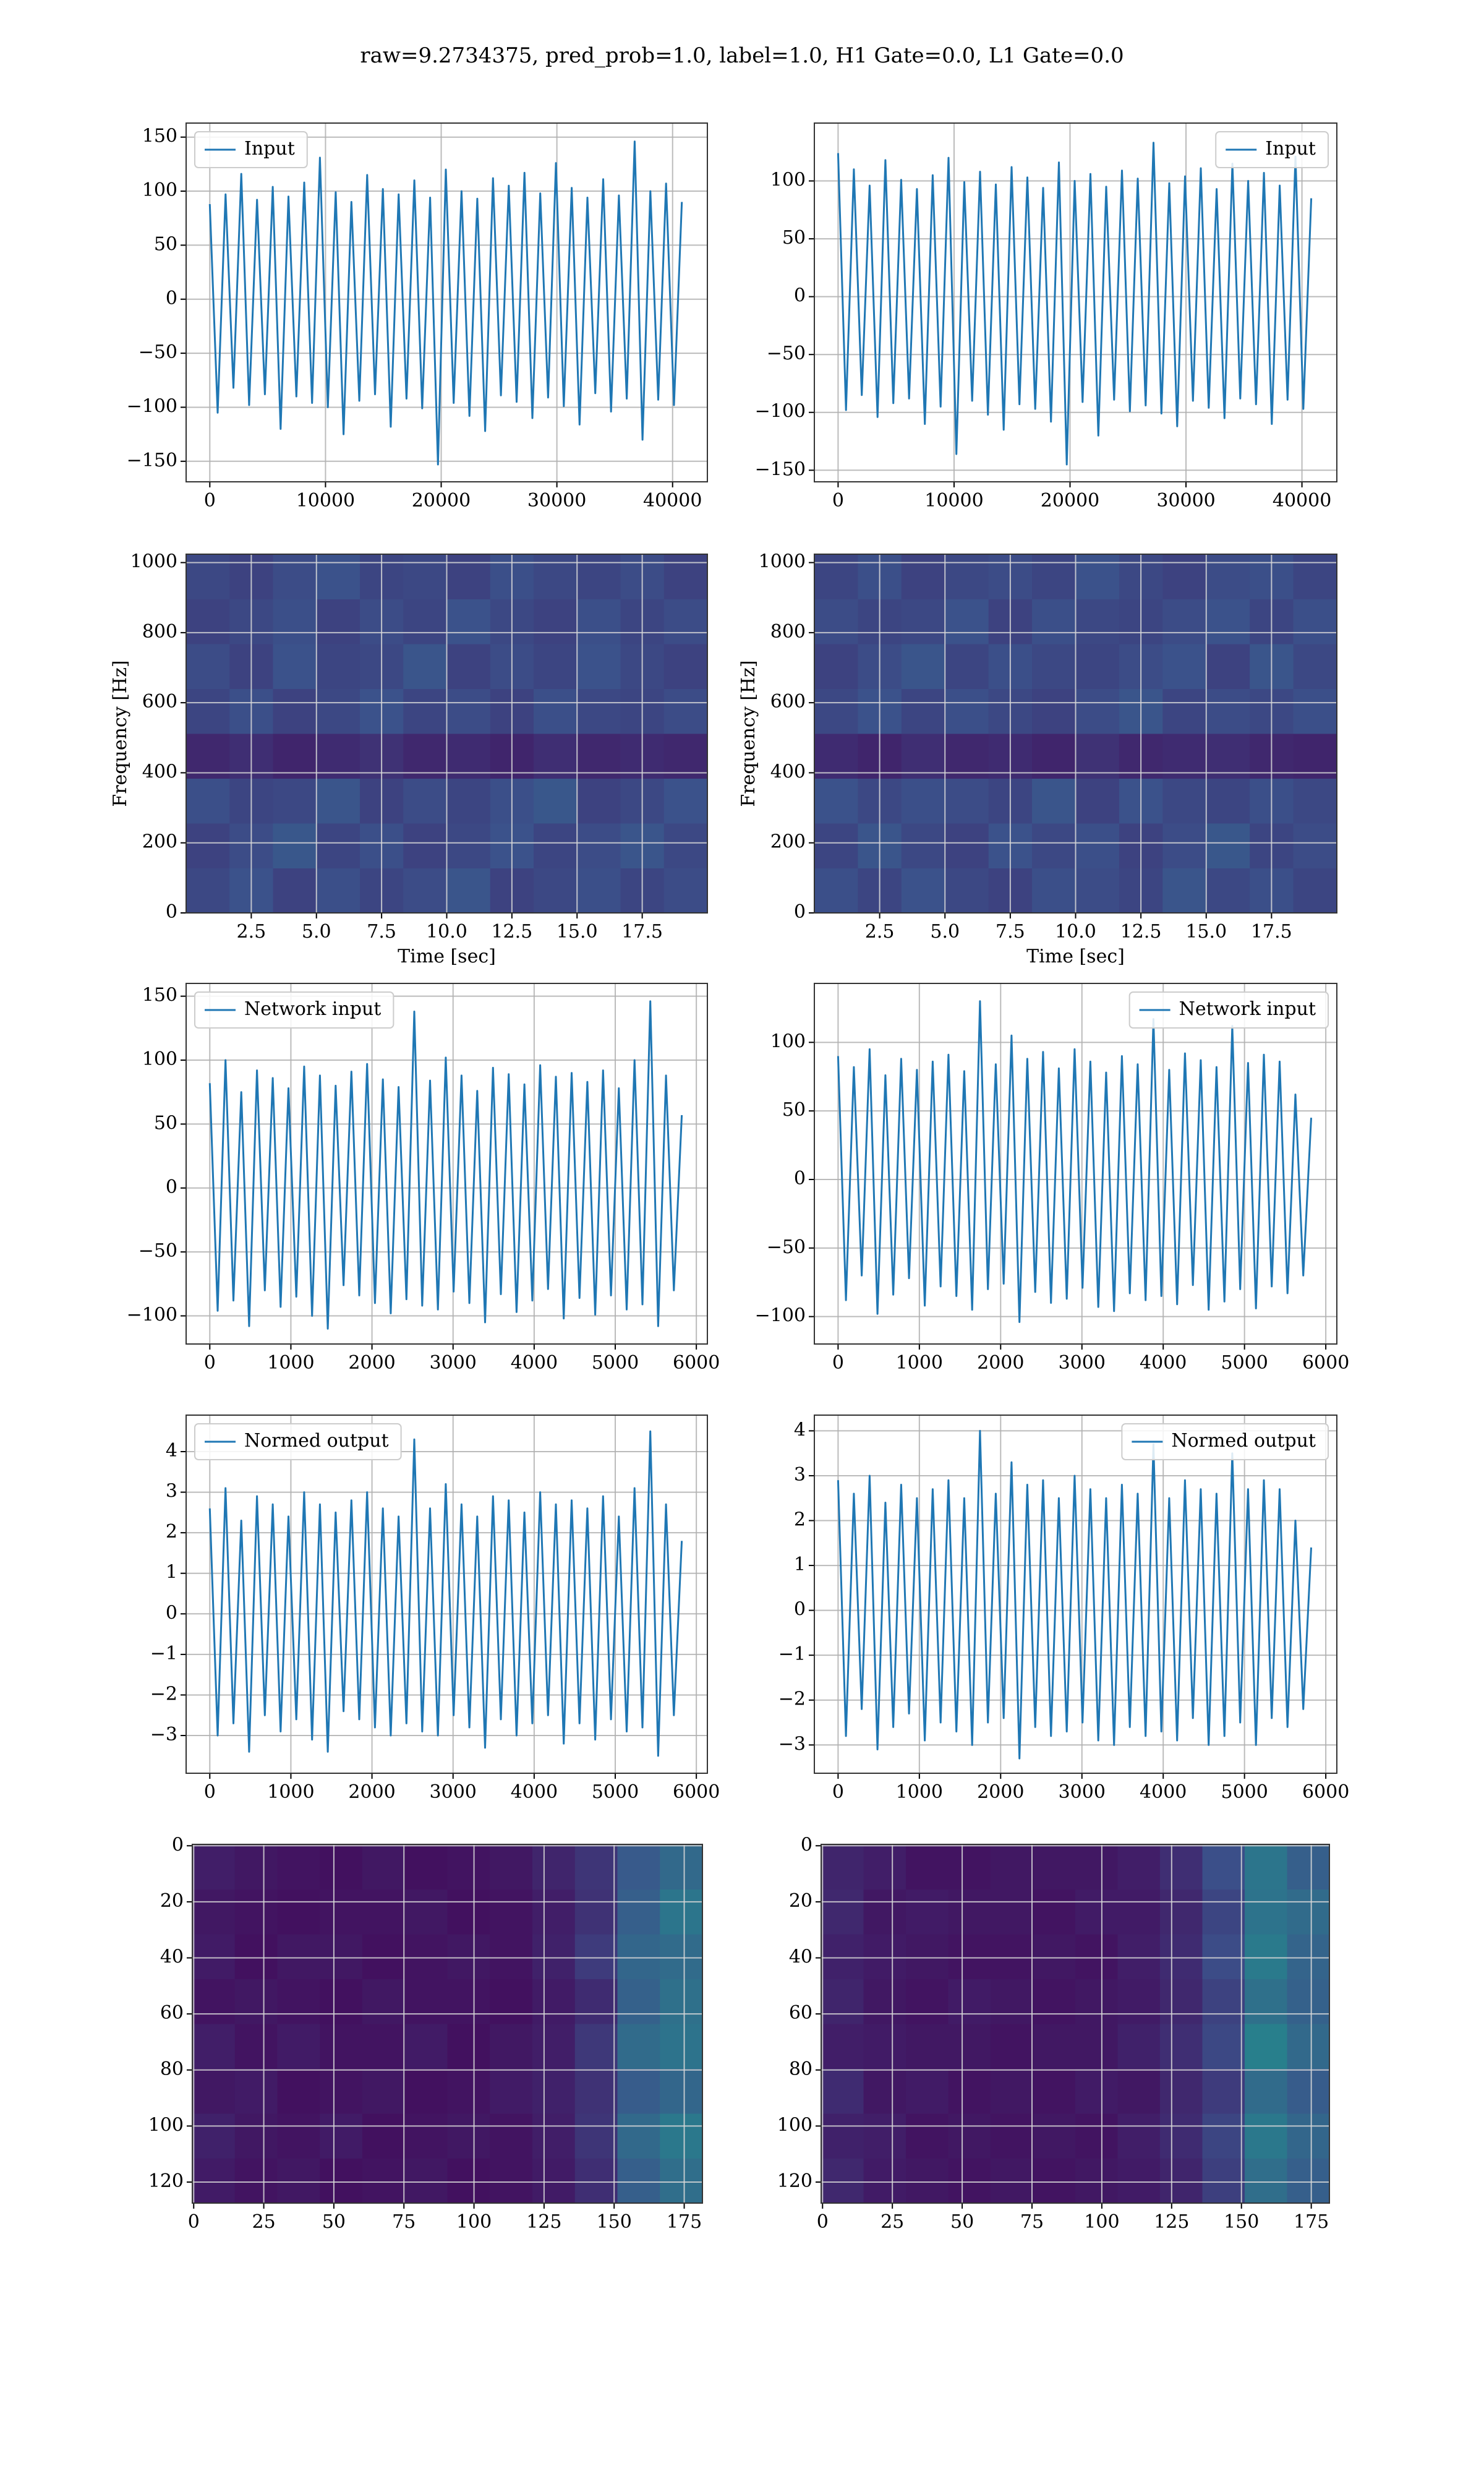 The image size is (1484, 2474). I want to click on series-line, so click(445, 1165).